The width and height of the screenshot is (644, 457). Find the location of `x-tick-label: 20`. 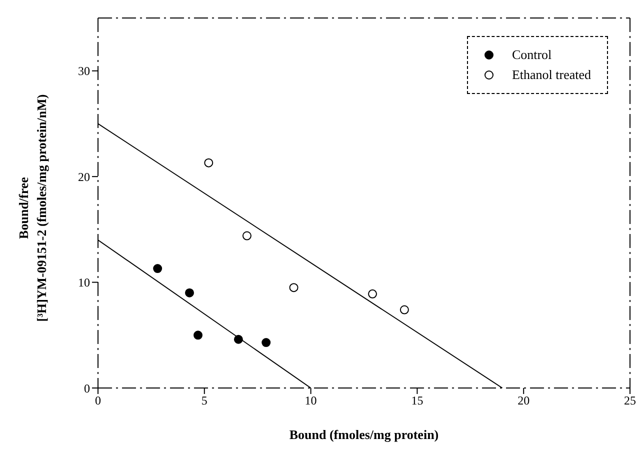

x-tick-label: 20 is located at coordinates (524, 401).